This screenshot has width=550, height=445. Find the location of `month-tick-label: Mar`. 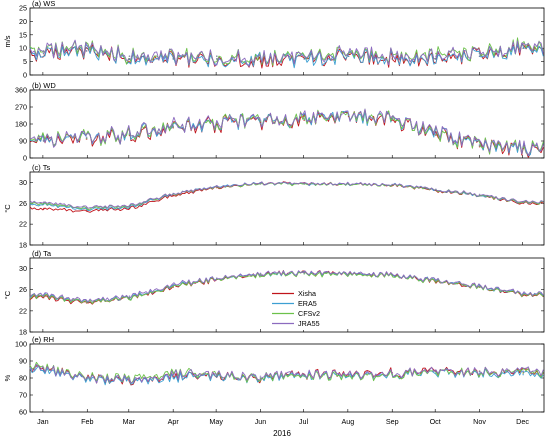

month-tick-label: Mar is located at coordinates (129, 421).